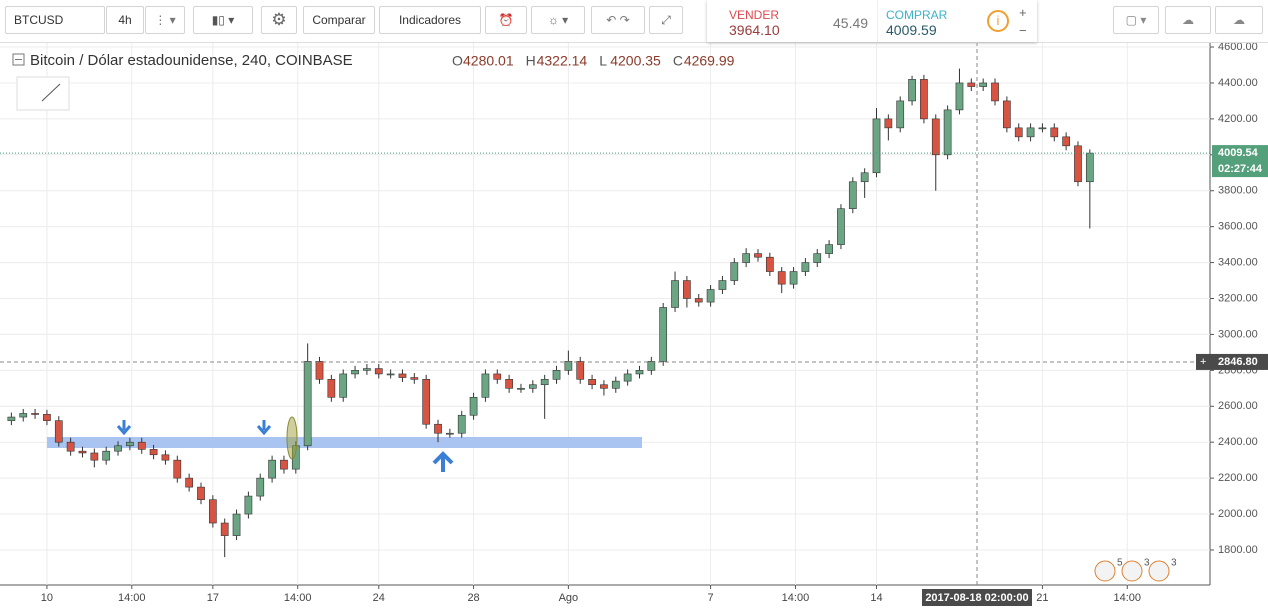 This screenshot has width=1268, height=609. What do you see at coordinates (506, 20) in the screenshot?
I see `alert: ⏰` at bounding box center [506, 20].